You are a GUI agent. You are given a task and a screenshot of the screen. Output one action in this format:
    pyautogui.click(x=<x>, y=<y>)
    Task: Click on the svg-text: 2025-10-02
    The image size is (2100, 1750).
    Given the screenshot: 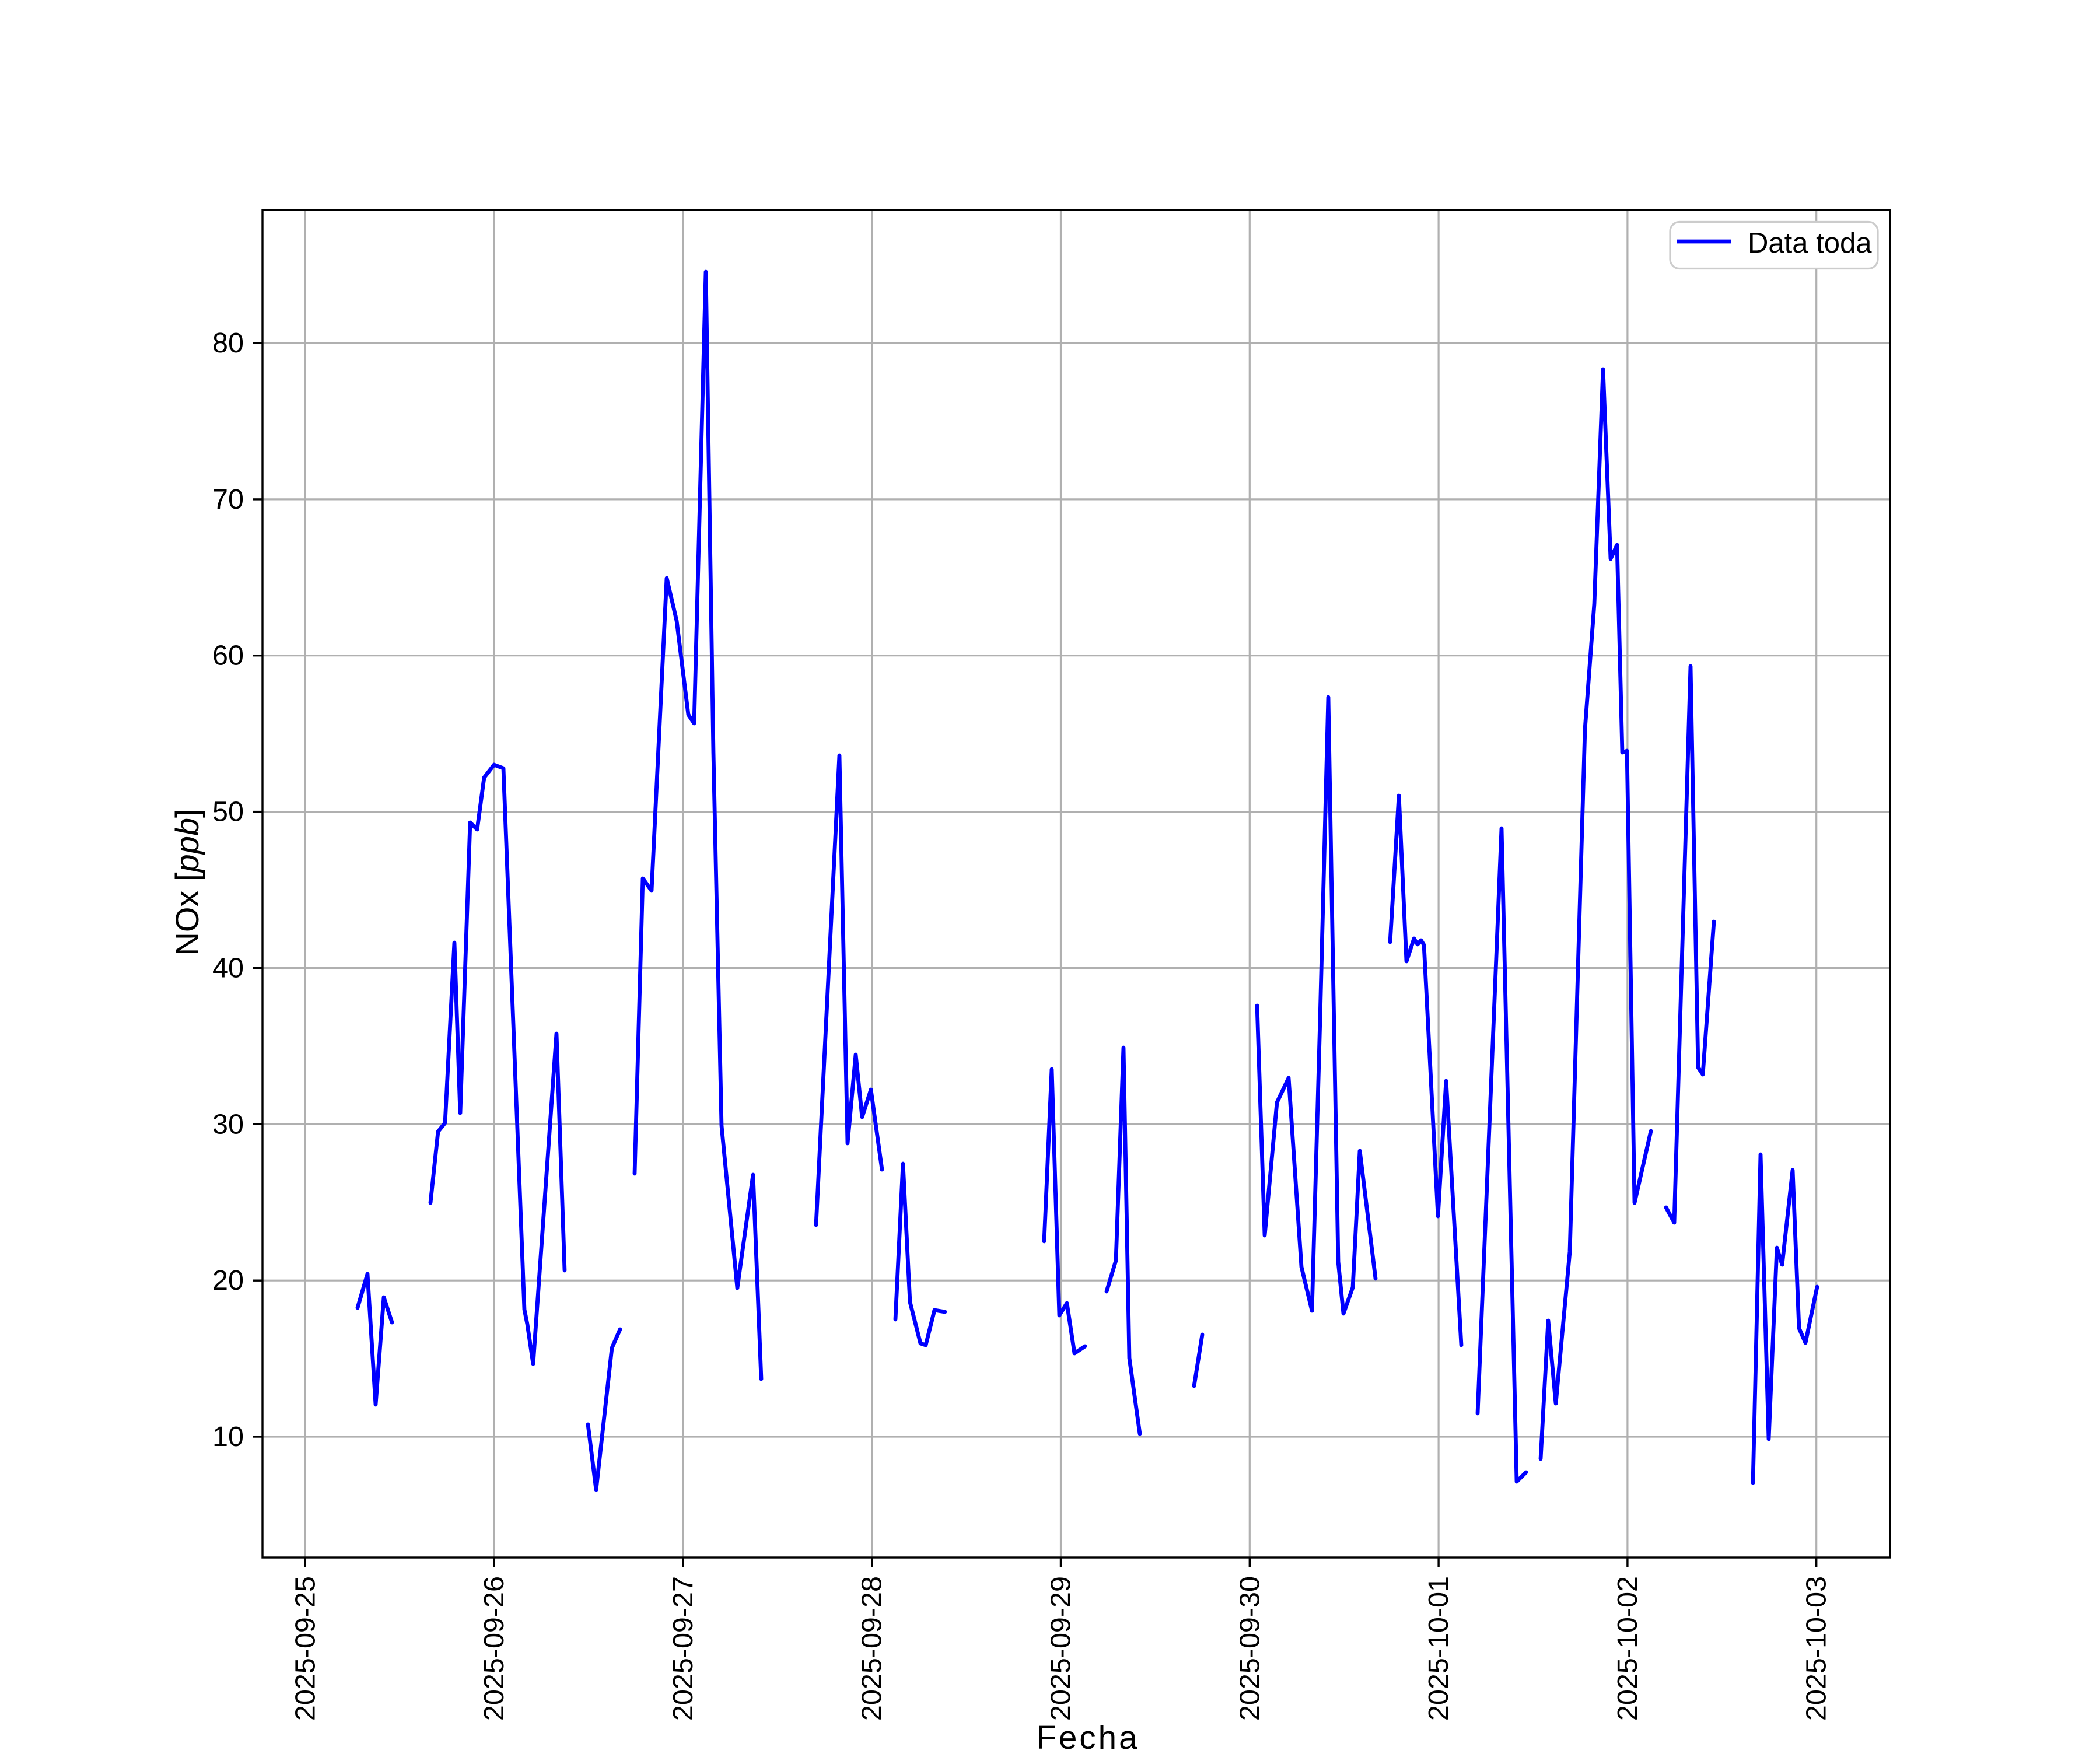 What is the action you would take?
    pyautogui.click(x=1627, y=1648)
    